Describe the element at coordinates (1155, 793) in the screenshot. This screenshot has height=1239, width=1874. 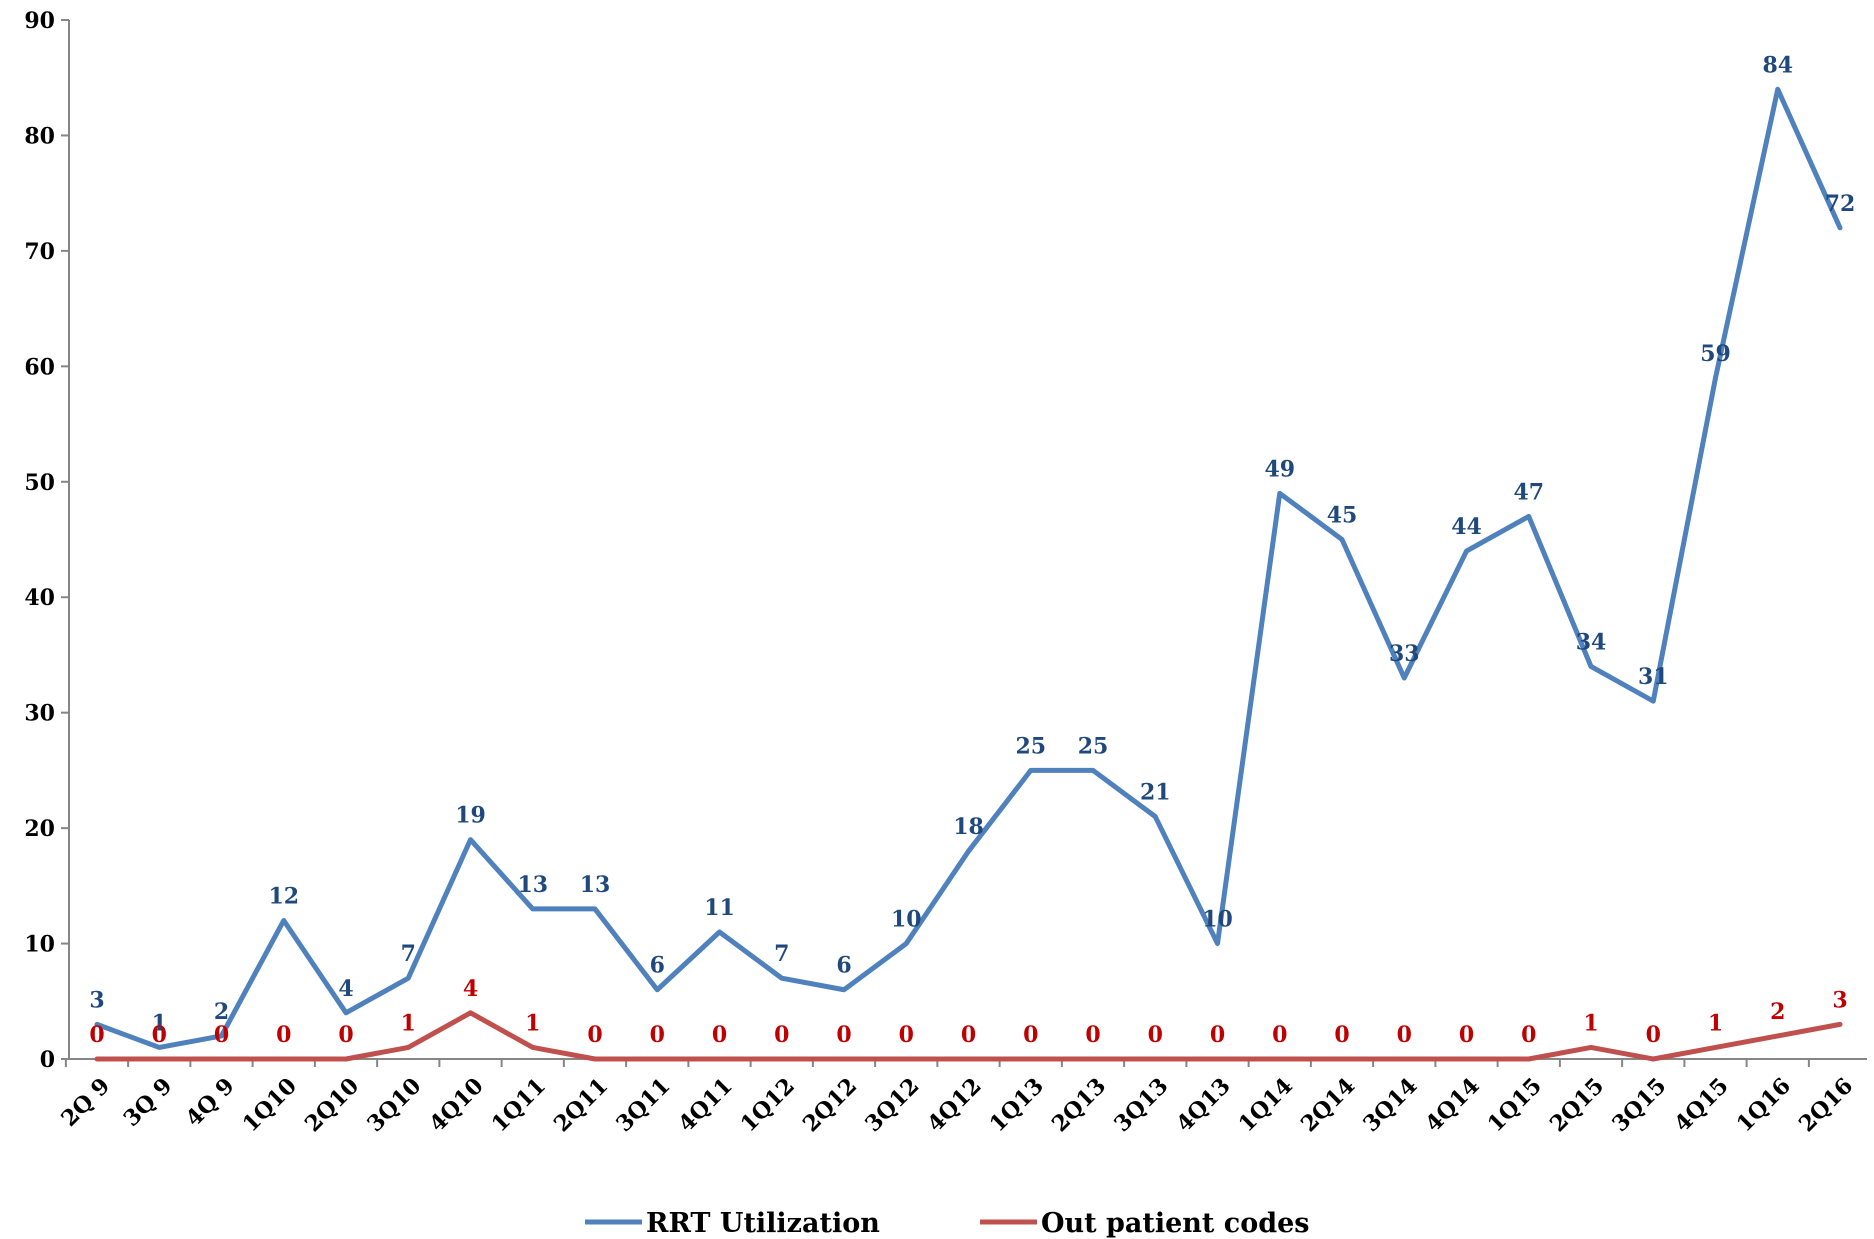
I see `data-label-rrt-utilization: 21` at that location.